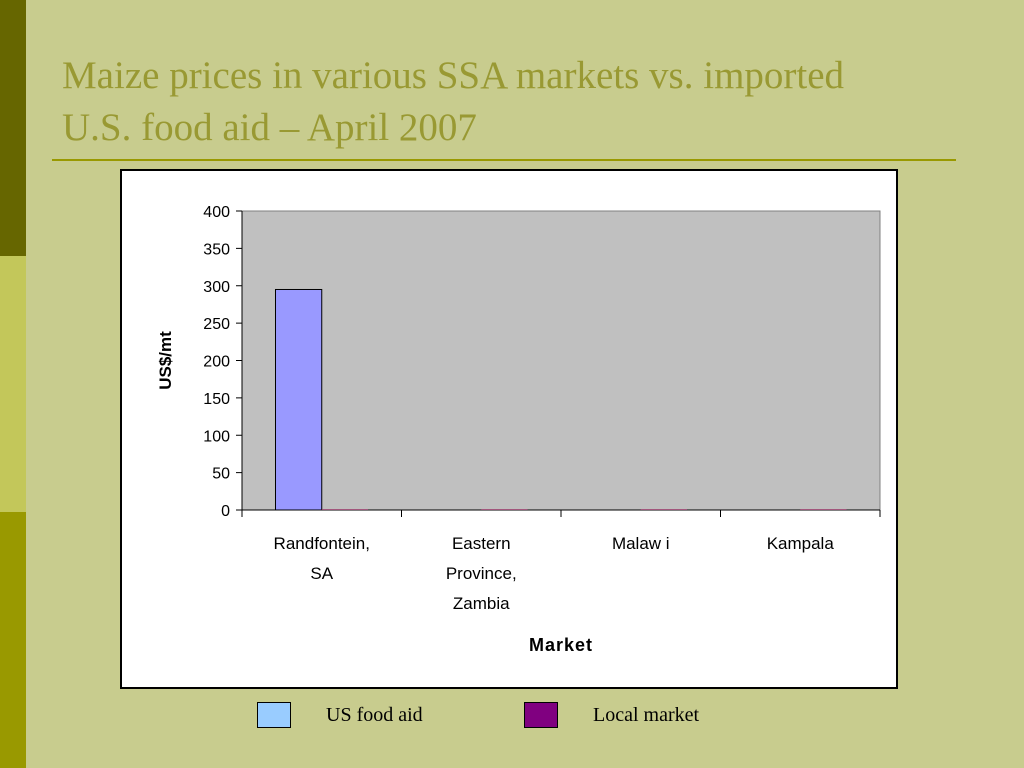  I want to click on y-tick-label-100: 100, so click(216, 436).